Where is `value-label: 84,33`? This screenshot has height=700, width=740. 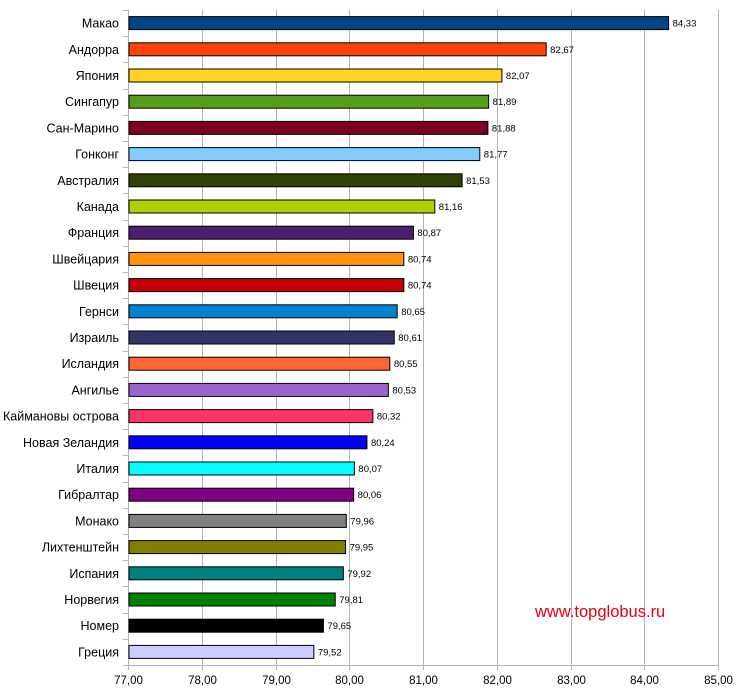
value-label: 84,33 is located at coordinates (685, 24).